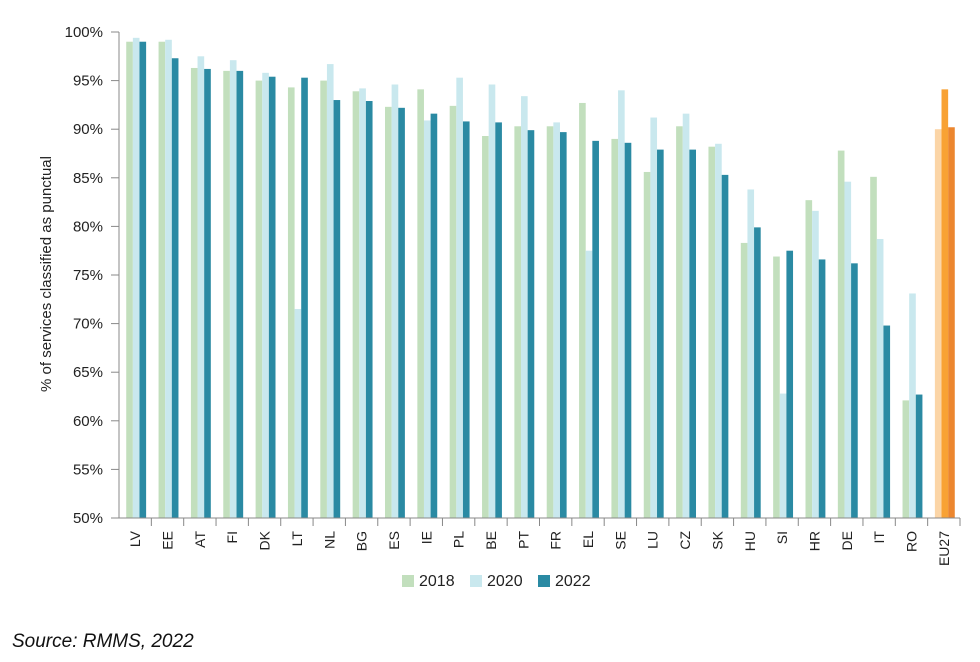 The width and height of the screenshot is (980, 662). I want to click on legend-swatch-2022, so click(544, 581).